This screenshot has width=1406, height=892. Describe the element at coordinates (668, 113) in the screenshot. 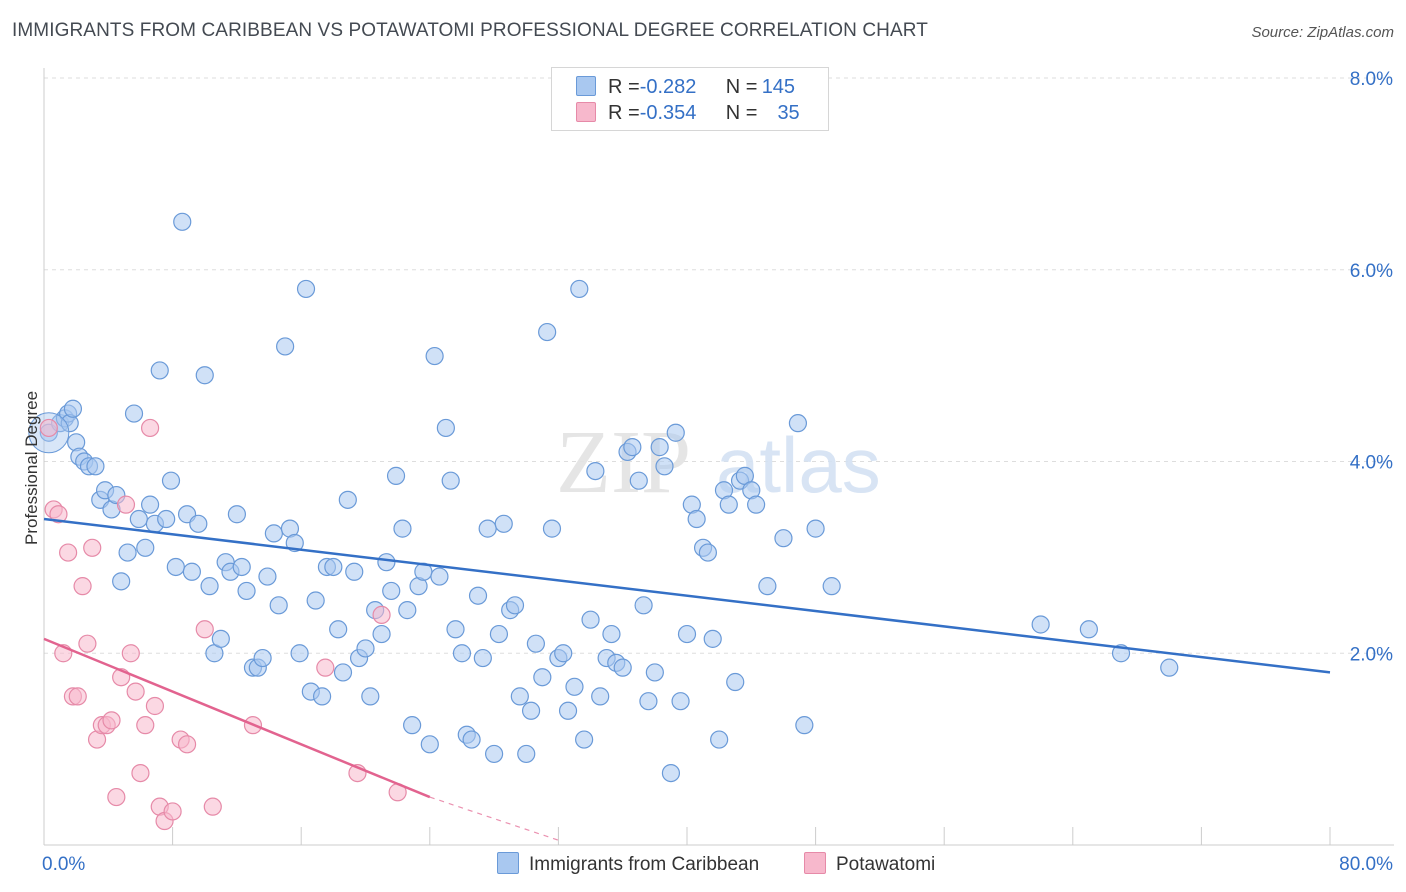

I see `legend-r-value: -0.354` at that location.